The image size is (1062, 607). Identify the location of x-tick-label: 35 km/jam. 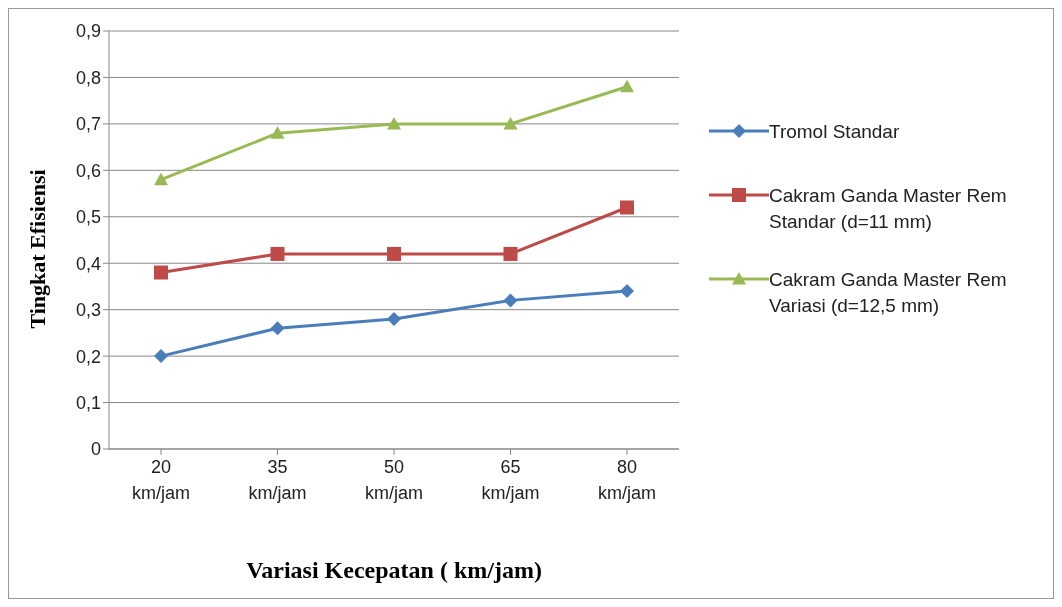
(277, 480).